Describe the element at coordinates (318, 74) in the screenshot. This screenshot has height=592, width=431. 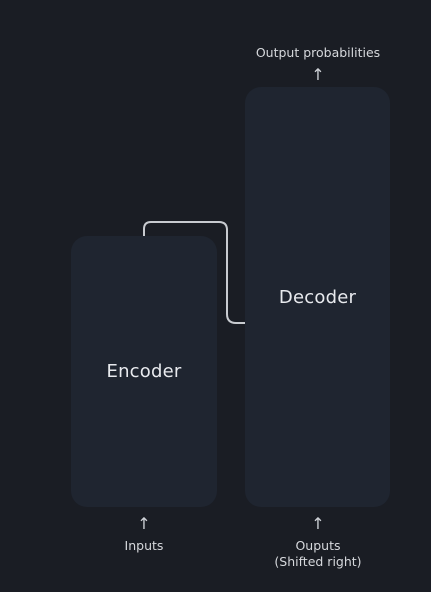
I see `output-up-arrow-icon: ↑` at that location.